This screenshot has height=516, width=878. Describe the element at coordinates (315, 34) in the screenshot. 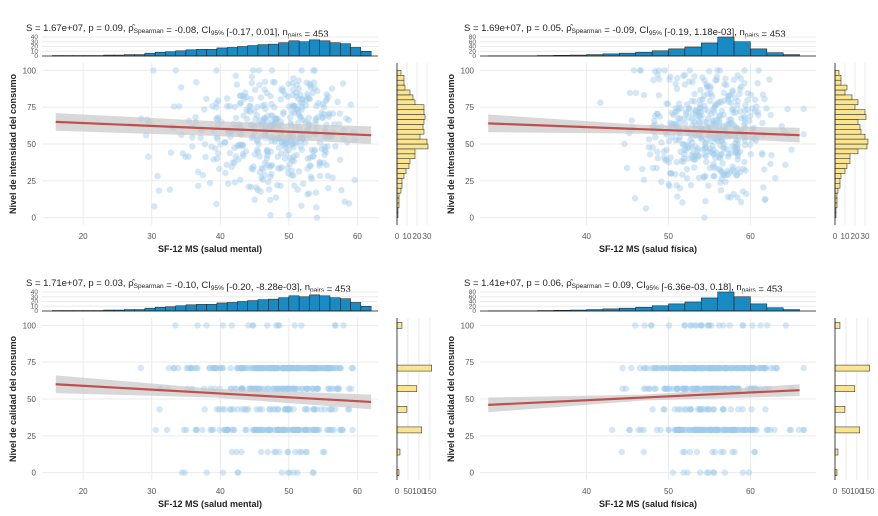

I see `title-segment: = 453` at that location.